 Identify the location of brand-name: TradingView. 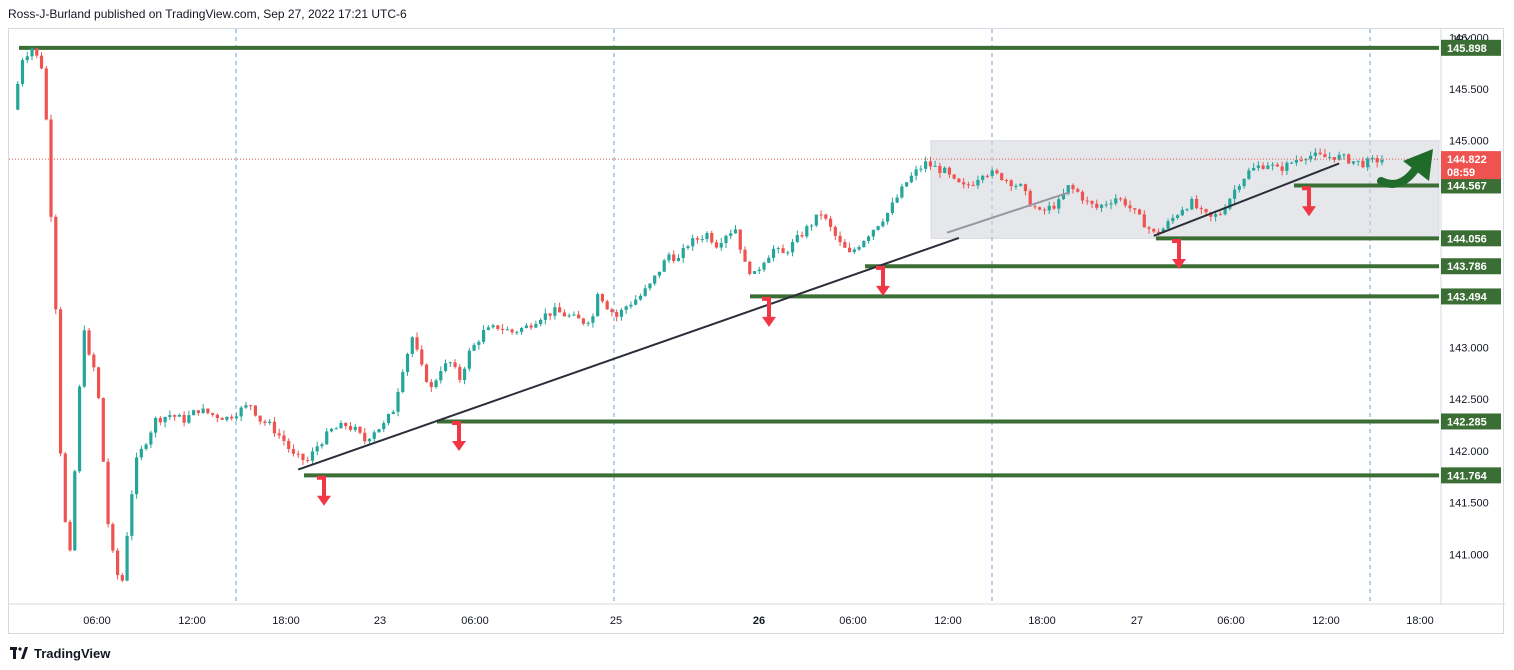
(72, 653).